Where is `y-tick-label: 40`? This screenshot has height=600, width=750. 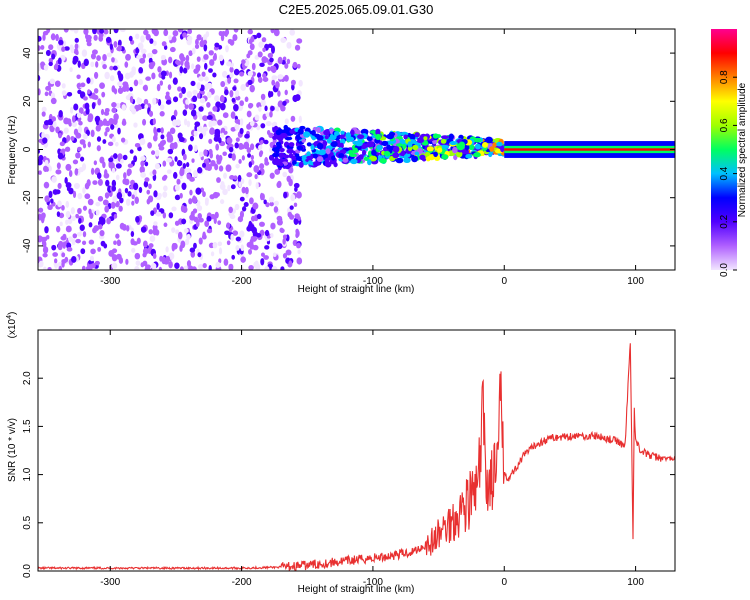 y-tick-label: 40 is located at coordinates (27, 53).